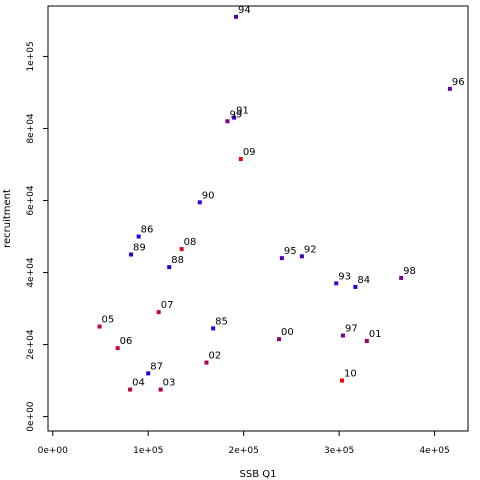  I want to click on point-label: 92, so click(310, 249).